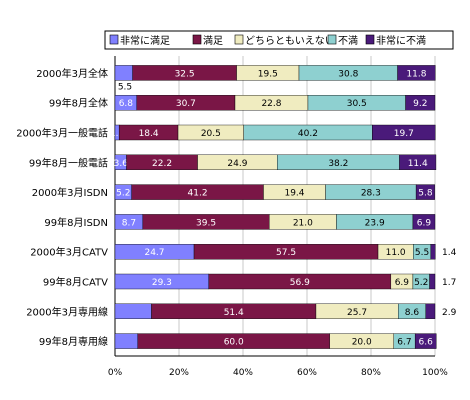 The height and width of the screenshot is (400, 470). I want to click on category-label: 99年8月一般電話, so click(68, 162).